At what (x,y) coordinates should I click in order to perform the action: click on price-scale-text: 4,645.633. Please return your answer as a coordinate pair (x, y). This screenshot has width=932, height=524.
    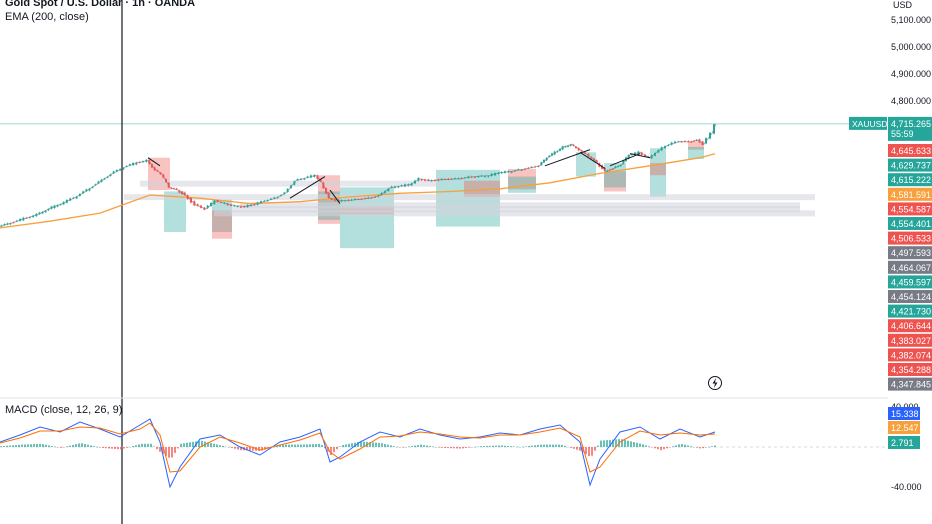
    Looking at the image, I should click on (911, 151).